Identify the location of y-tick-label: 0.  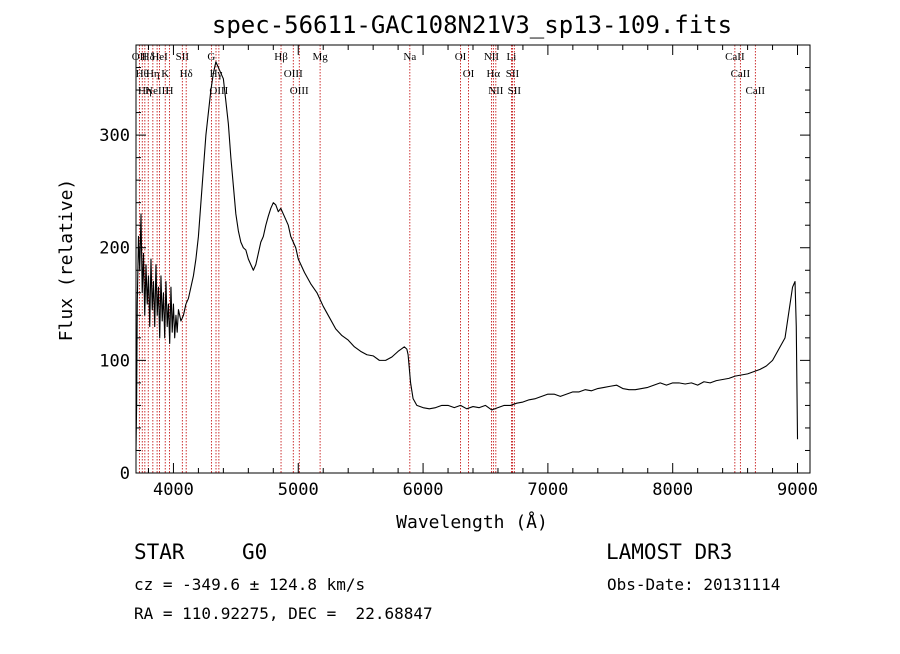
(125, 474).